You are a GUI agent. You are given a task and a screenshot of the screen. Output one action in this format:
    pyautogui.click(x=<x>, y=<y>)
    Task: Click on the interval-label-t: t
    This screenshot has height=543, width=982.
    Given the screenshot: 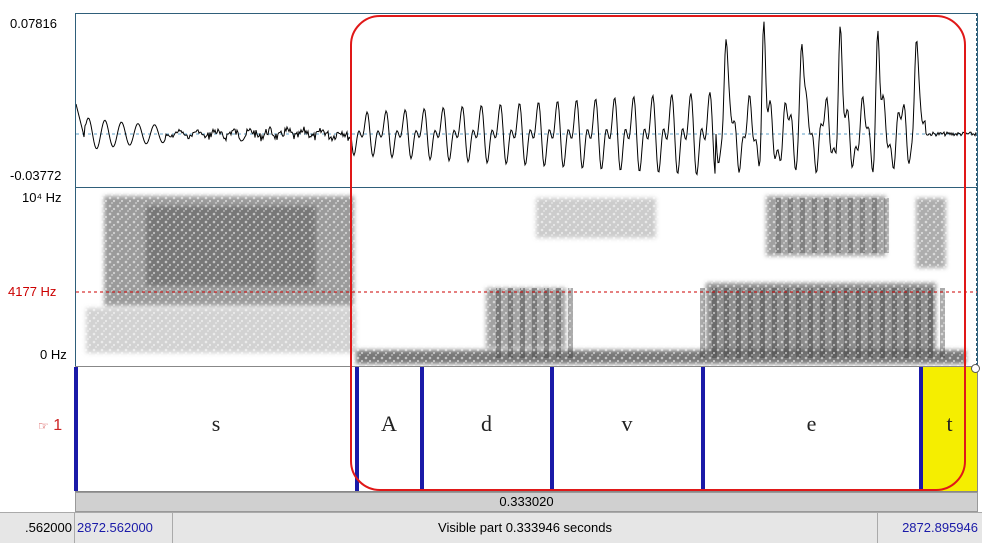 What is the action you would take?
    pyautogui.click(x=949, y=423)
    